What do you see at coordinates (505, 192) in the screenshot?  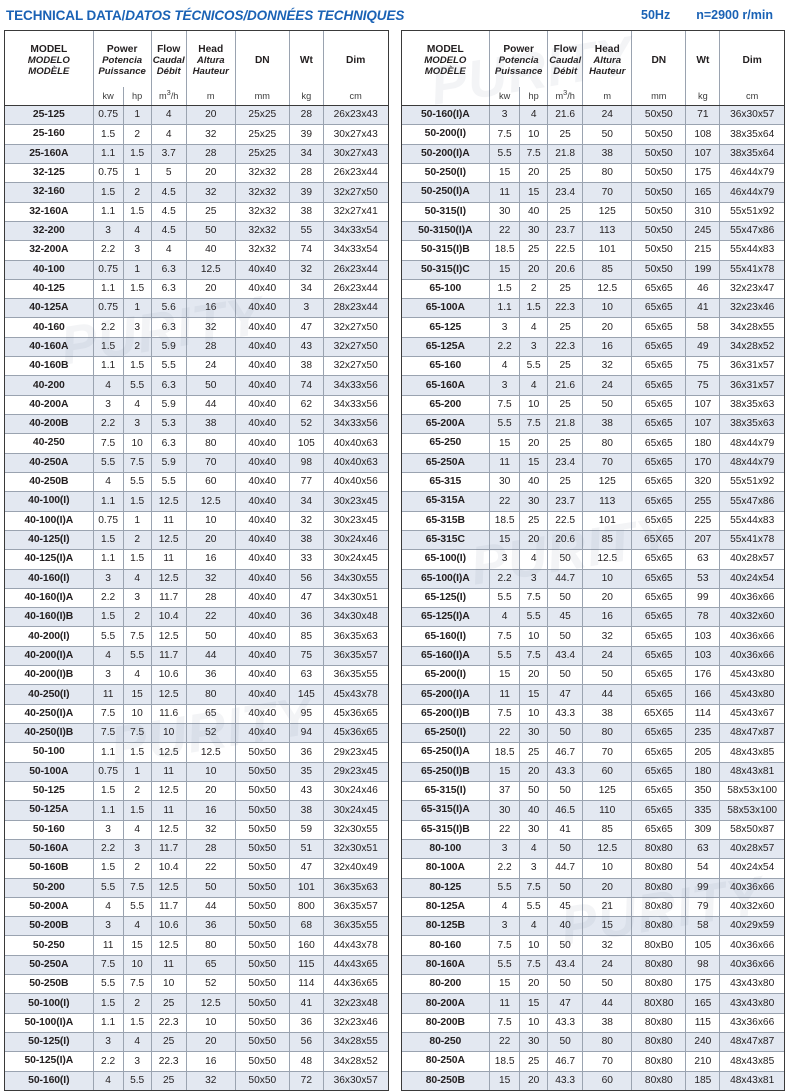 I see `cell-value: 11` at bounding box center [505, 192].